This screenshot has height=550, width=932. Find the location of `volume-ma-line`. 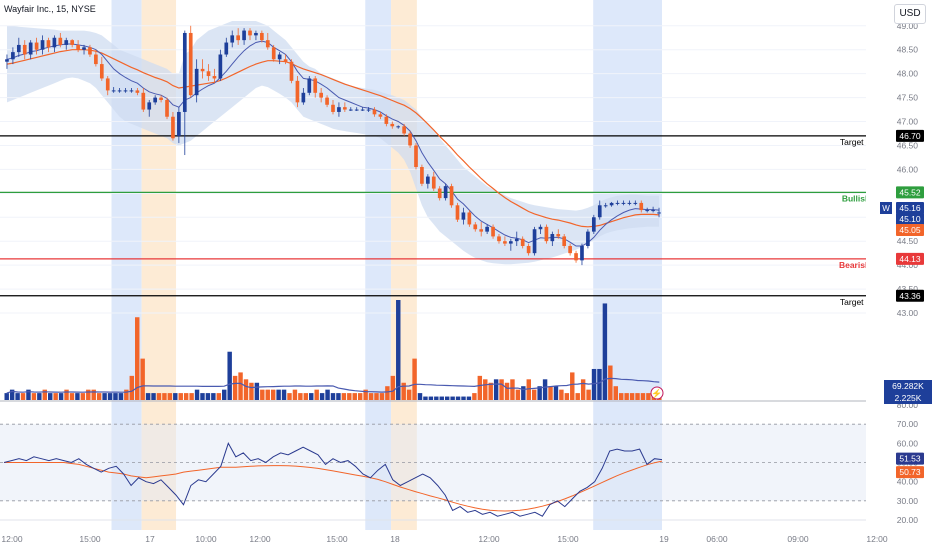

volume-ma-line is located at coordinates (333, 385).